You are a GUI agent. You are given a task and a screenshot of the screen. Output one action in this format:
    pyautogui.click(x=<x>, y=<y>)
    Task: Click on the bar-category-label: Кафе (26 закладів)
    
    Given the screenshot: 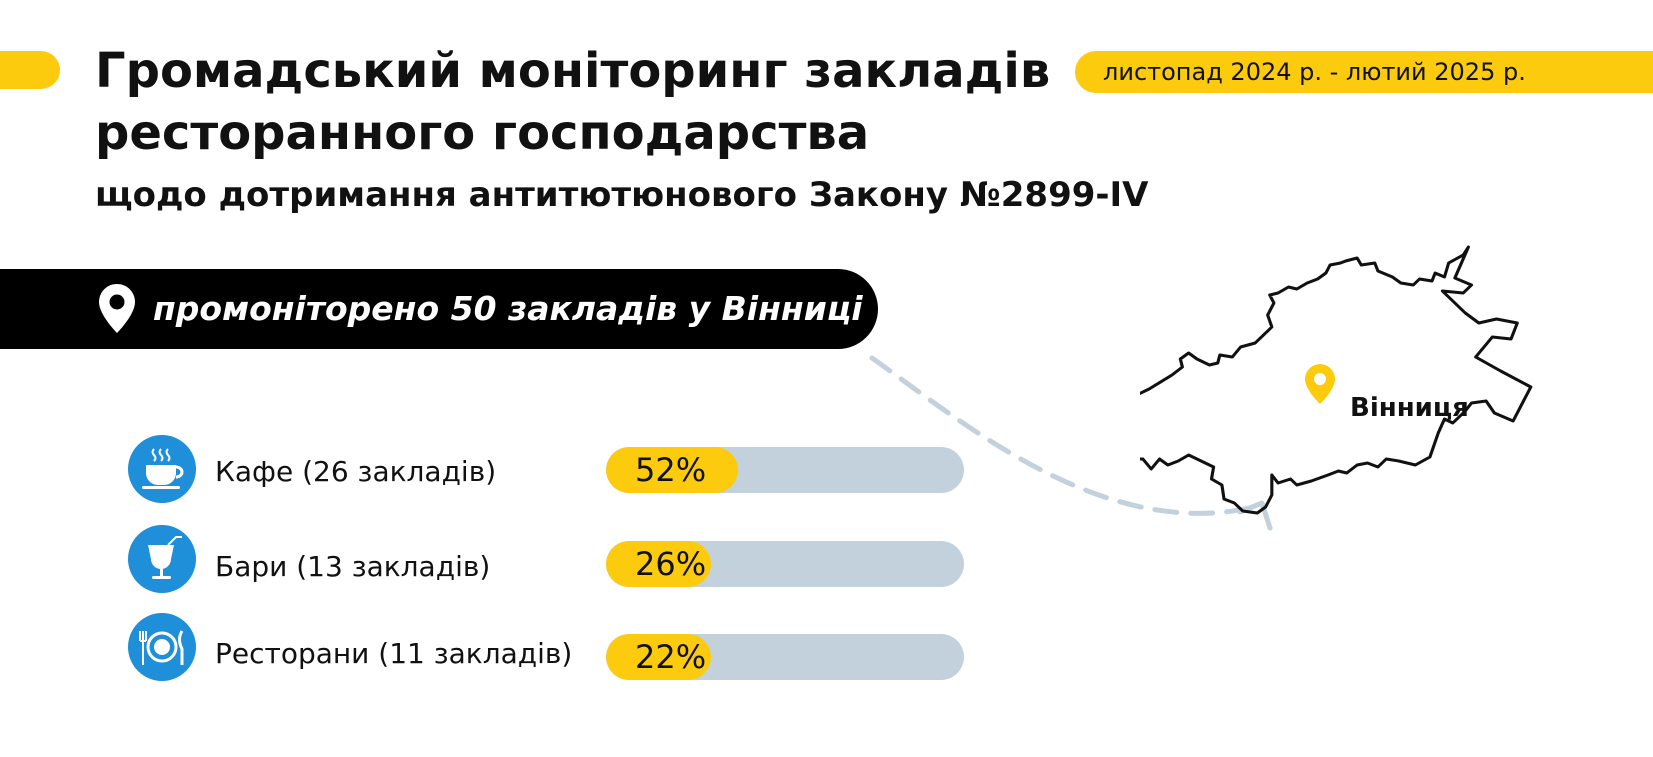 What is the action you would take?
    pyautogui.click(x=356, y=471)
    